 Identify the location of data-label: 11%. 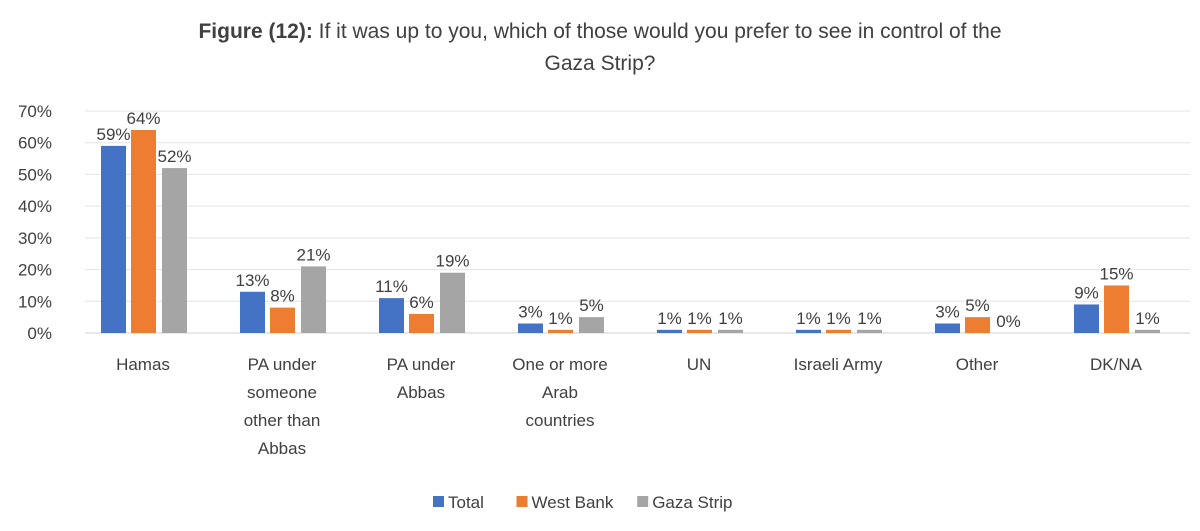
(391, 286).